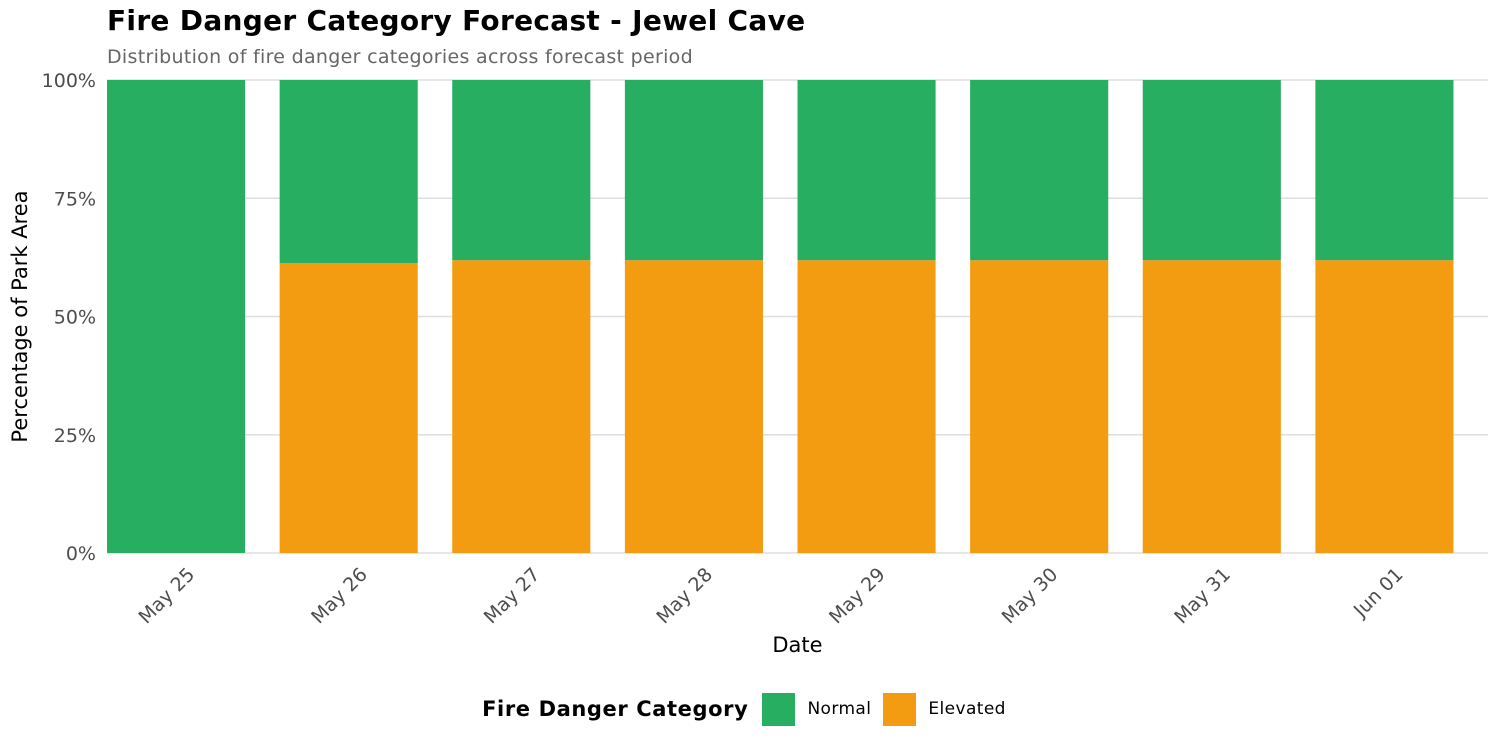 The height and width of the screenshot is (750, 1500). I want to click on x-tick-label: May 31, so click(1202, 596).